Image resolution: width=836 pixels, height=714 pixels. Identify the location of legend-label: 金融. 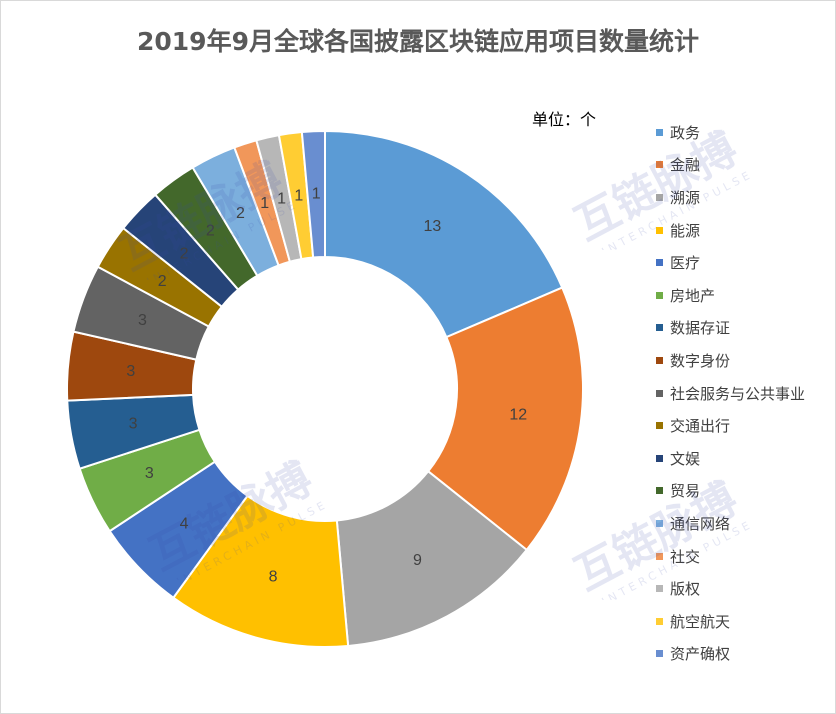
(685, 165).